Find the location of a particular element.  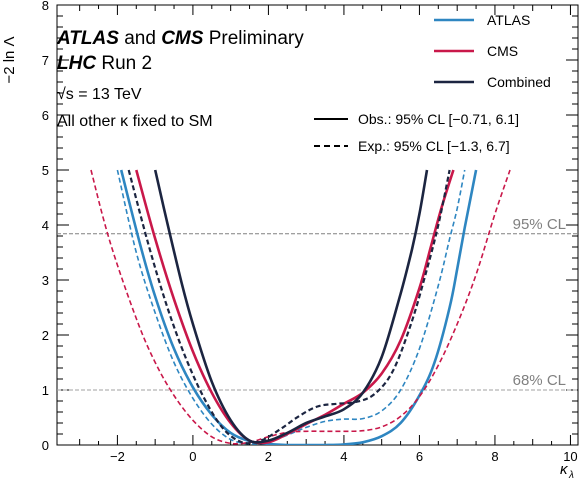

x-tick-label: 10 is located at coordinates (570, 456).